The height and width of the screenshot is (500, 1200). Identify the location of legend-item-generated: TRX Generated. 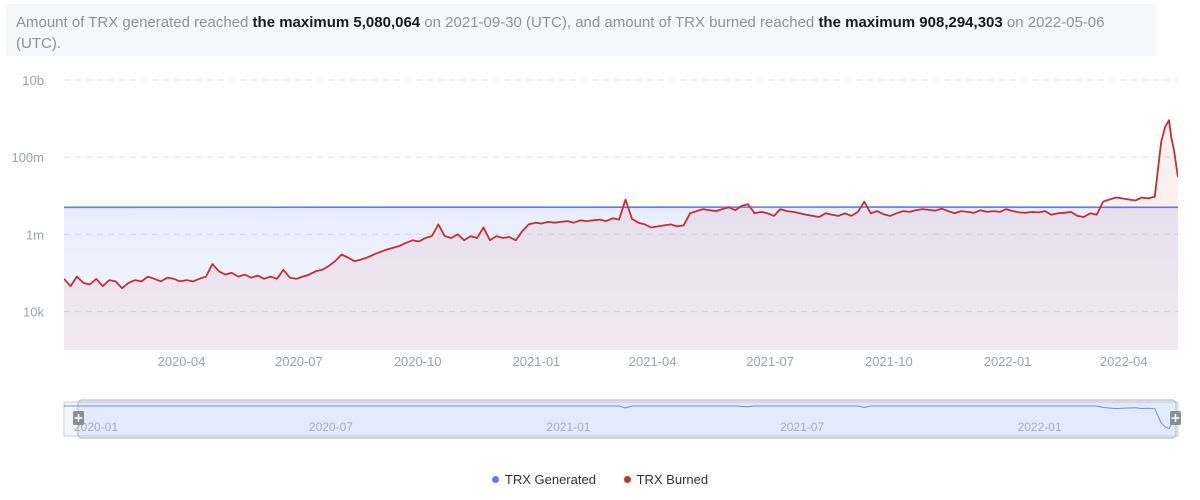
(543, 479).